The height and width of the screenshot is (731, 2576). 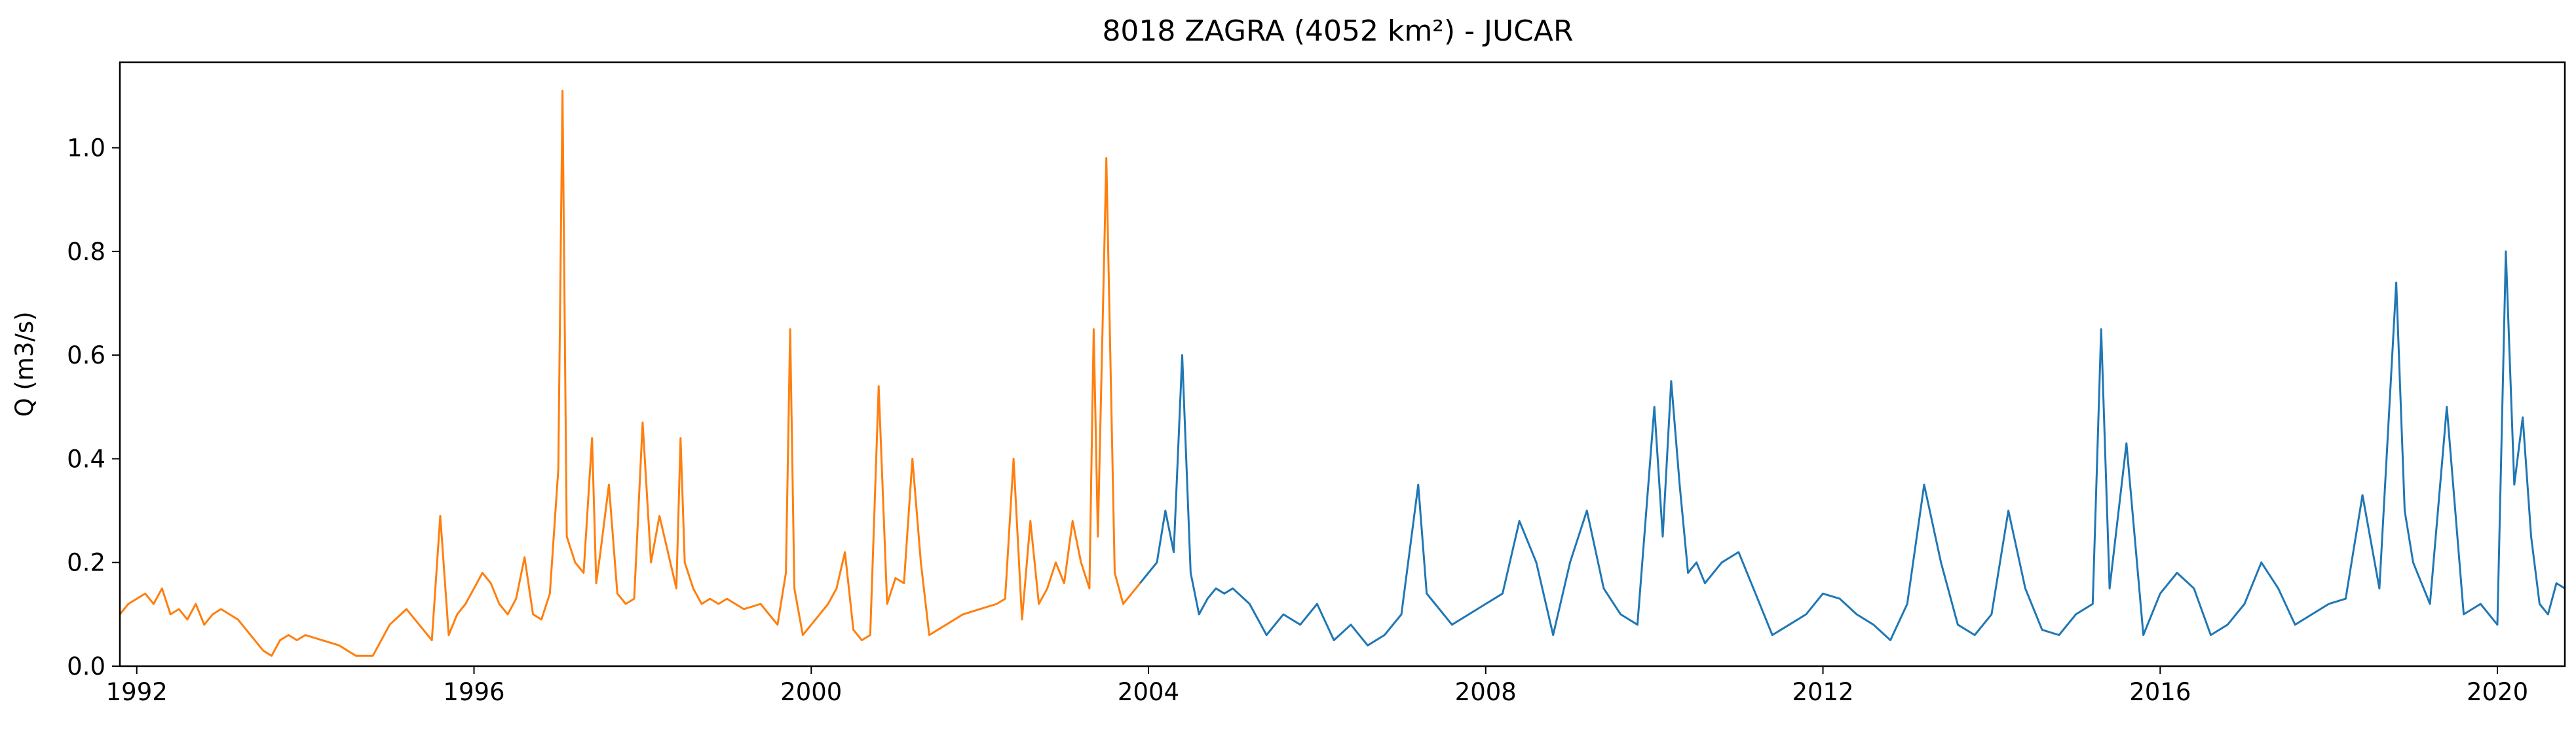 What do you see at coordinates (1337, 31) in the screenshot?
I see `chart-title: 8018 ZAGRA (4052 km²) - JUCAR` at bounding box center [1337, 31].